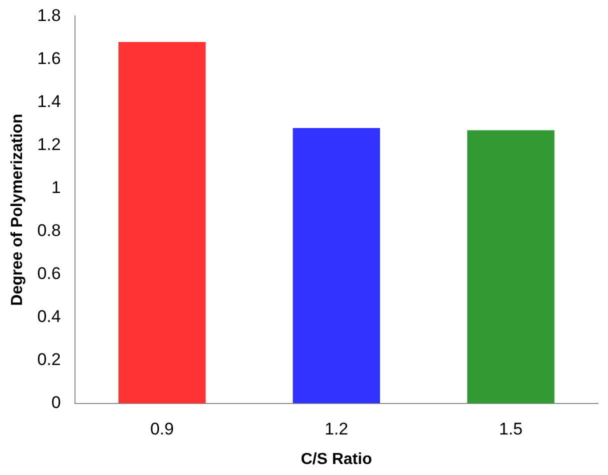 This screenshot has width=608, height=475. Describe the element at coordinates (17, 210) in the screenshot. I see `y-axis-title: Degree of Polymerization` at that location.